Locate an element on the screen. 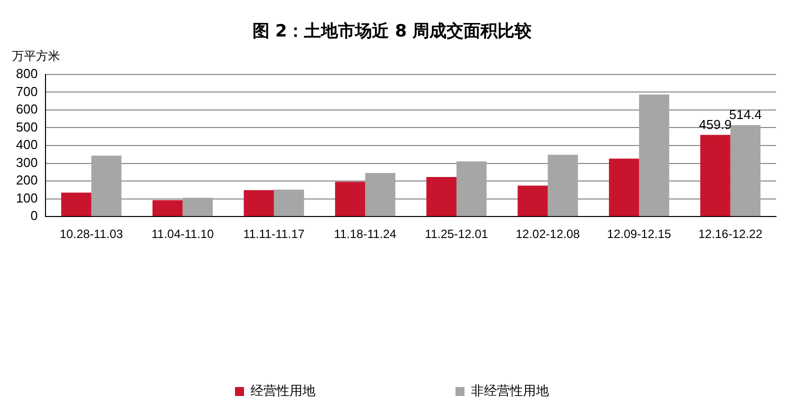 This screenshot has height=416, width=805. y-tick-label: 100 is located at coordinates (27, 198).